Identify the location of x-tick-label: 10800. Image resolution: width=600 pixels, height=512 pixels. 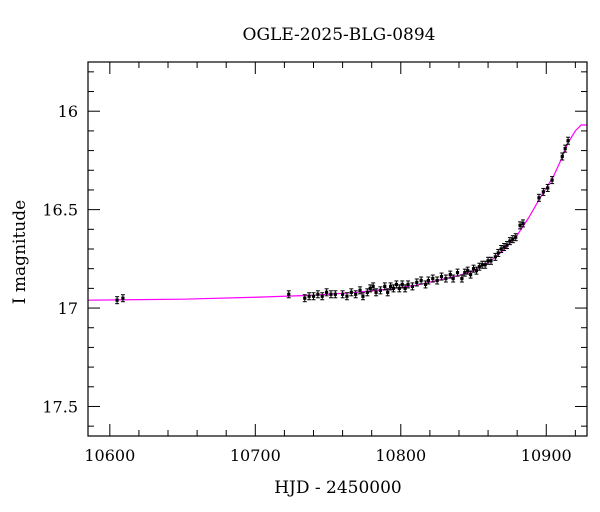
(400, 455).